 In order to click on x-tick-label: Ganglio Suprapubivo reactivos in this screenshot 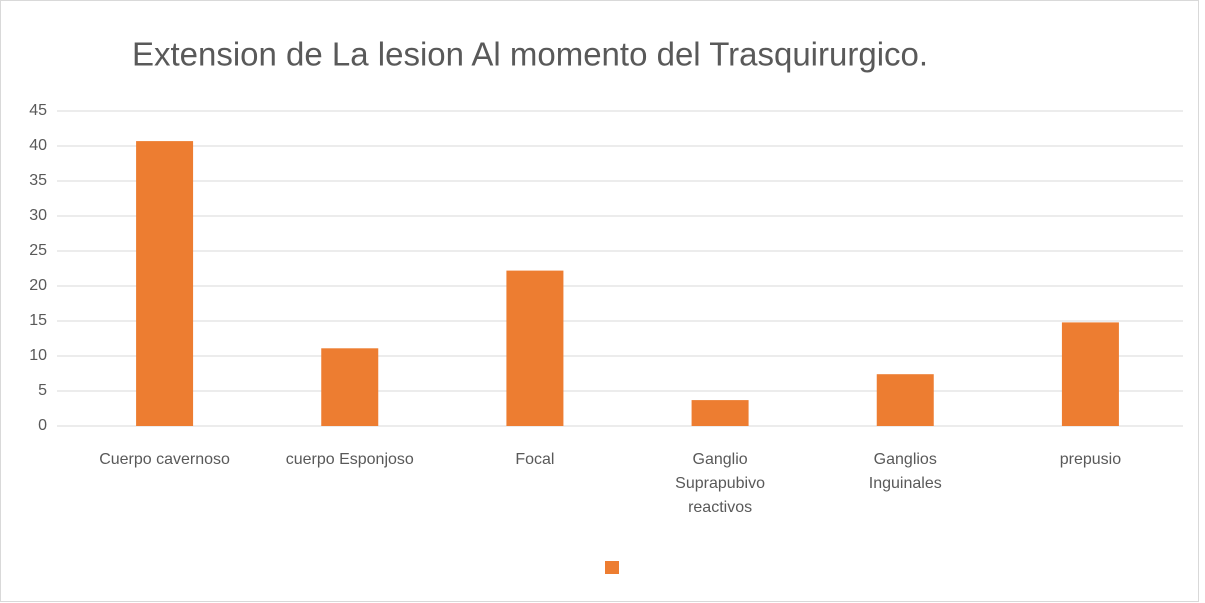, I will do `click(720, 483)`.